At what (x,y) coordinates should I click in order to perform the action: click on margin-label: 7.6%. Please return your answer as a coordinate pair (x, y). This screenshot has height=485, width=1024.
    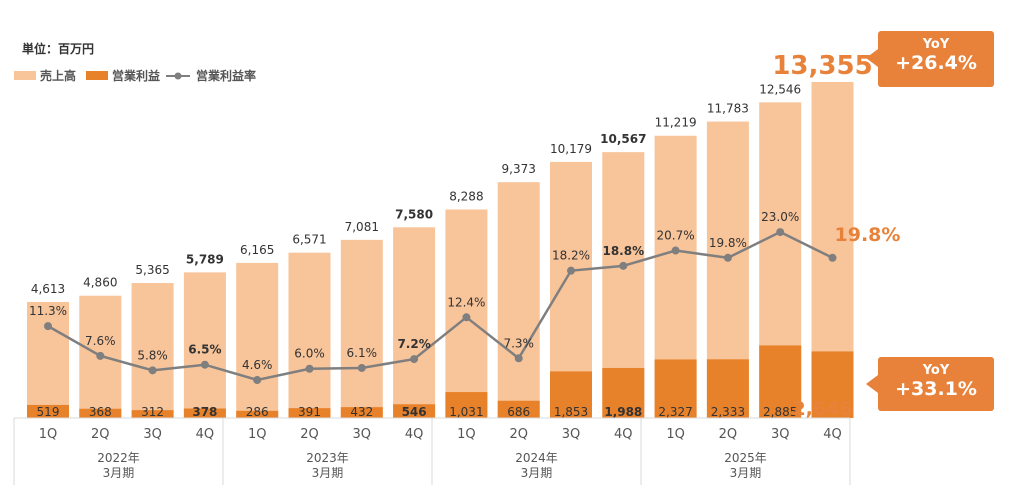
    Looking at the image, I should click on (100, 341).